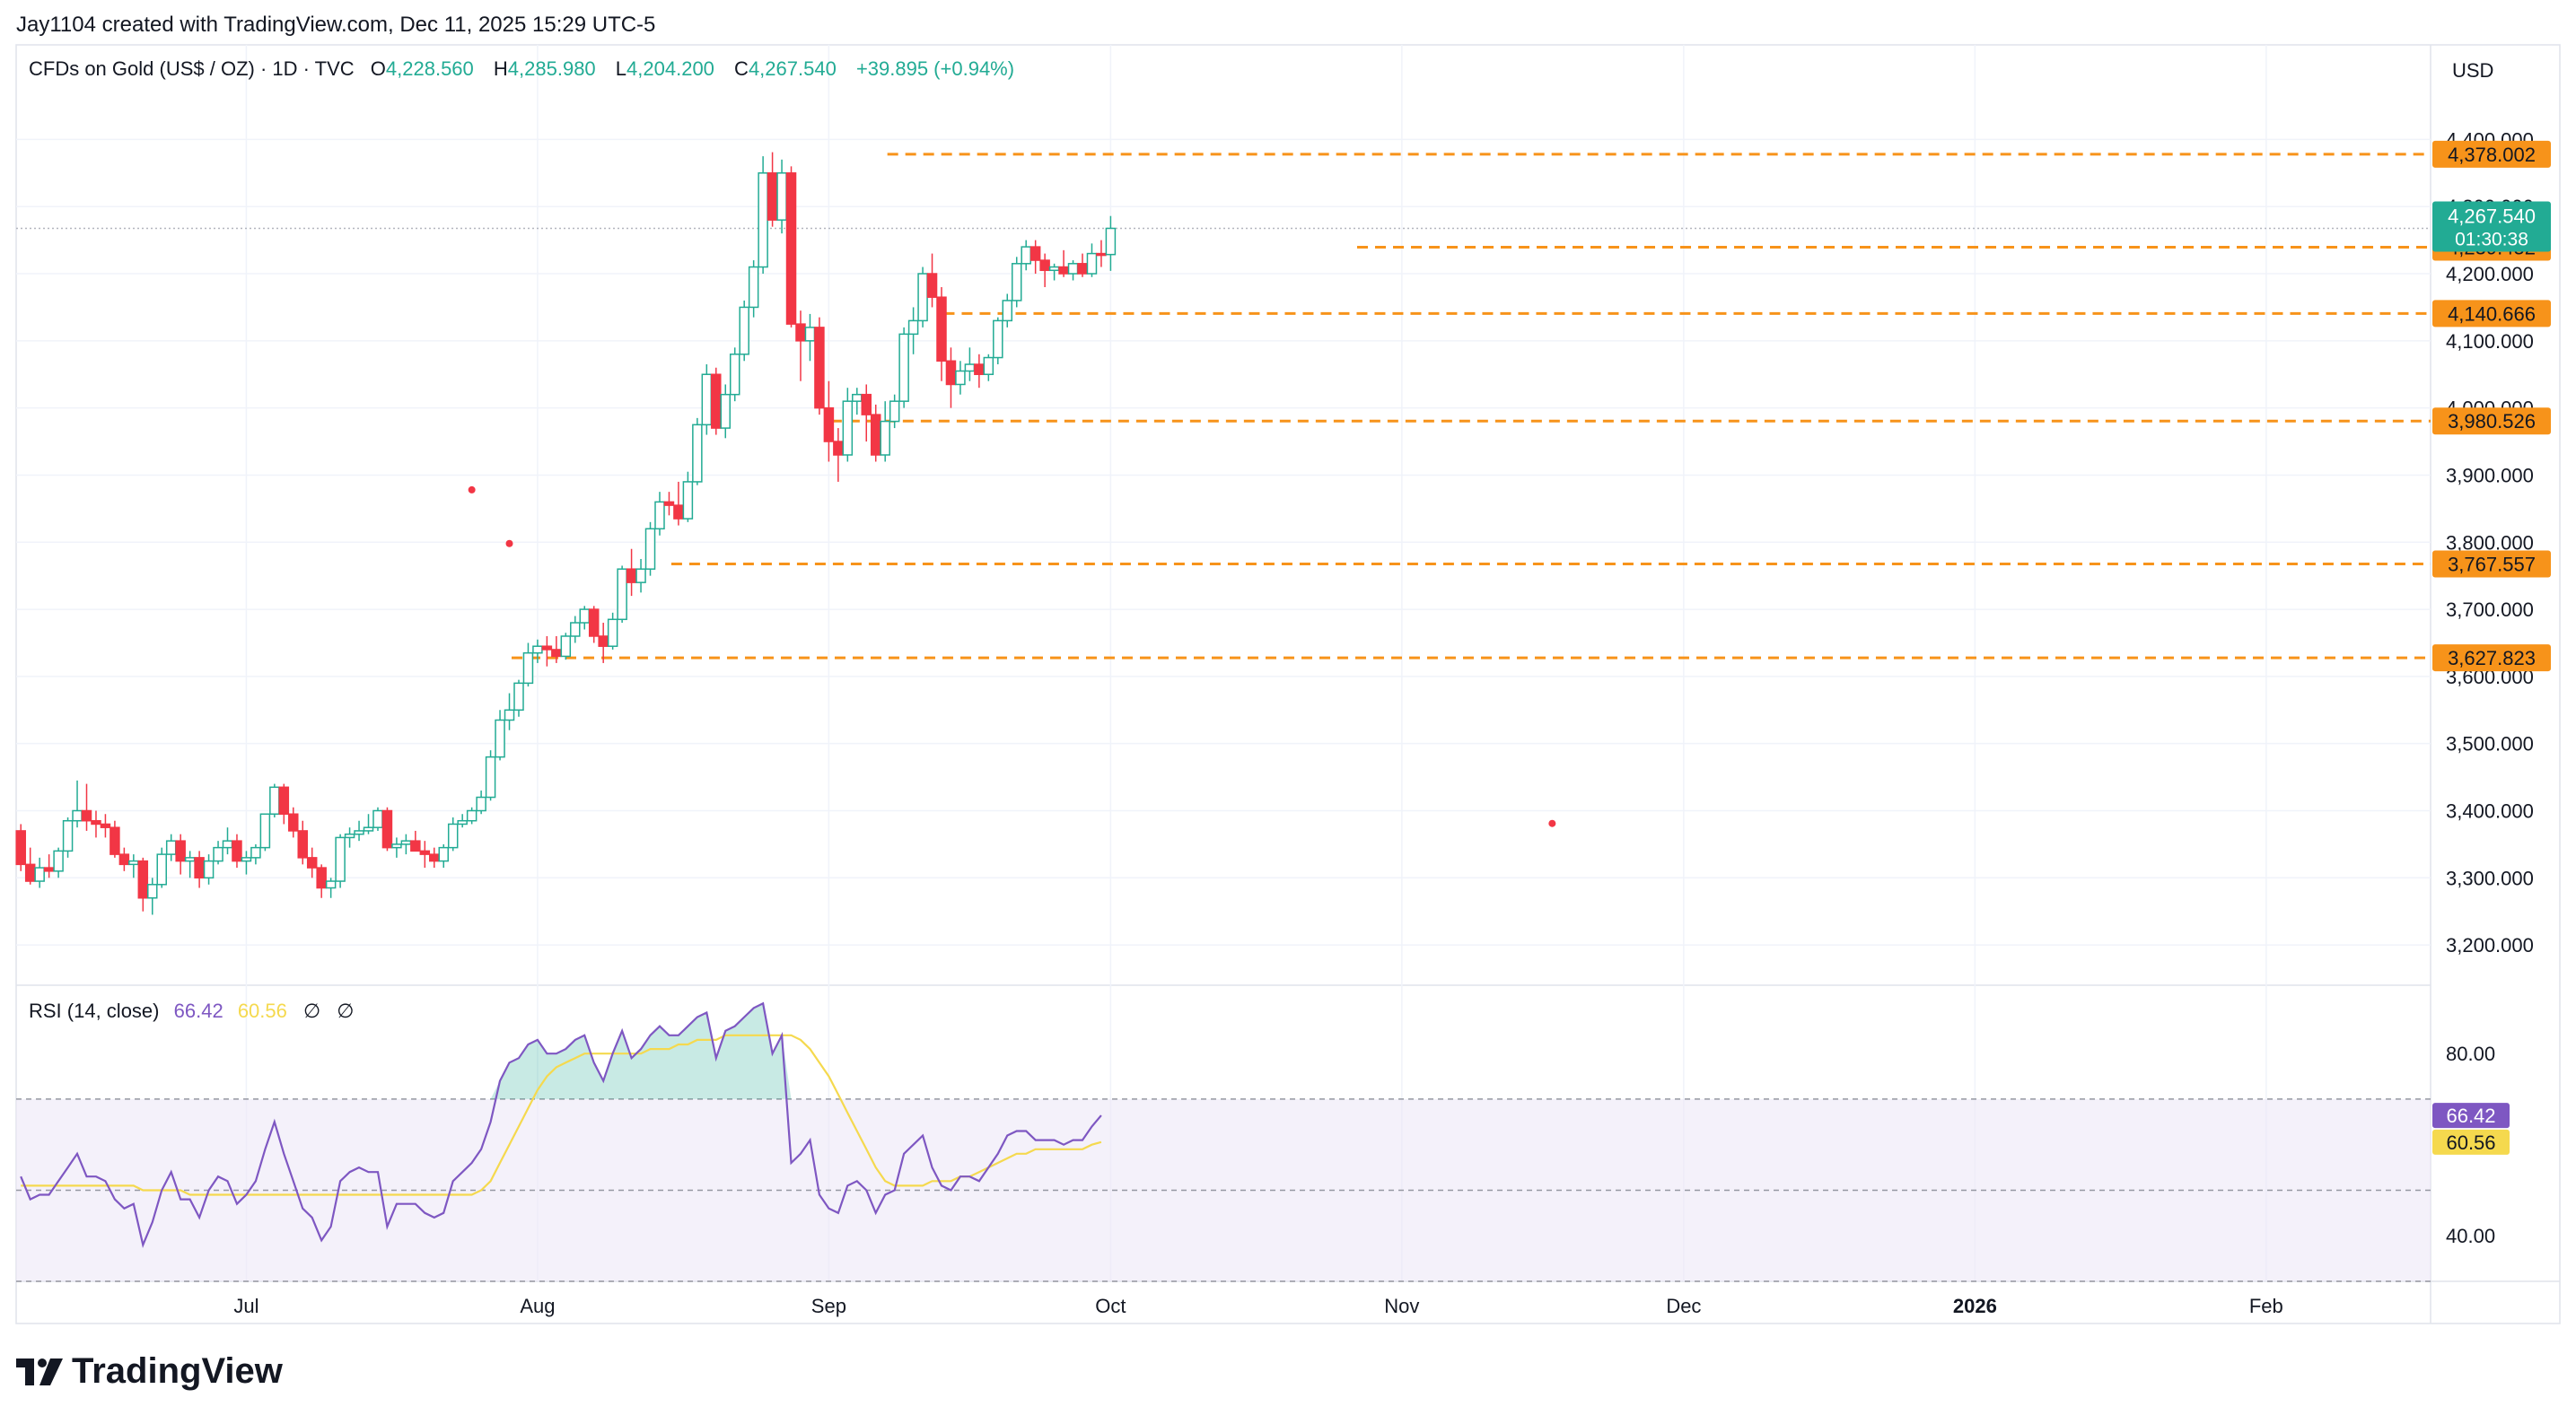 The height and width of the screenshot is (1424, 2576). I want to click on event-markers, so click(1012, 656).